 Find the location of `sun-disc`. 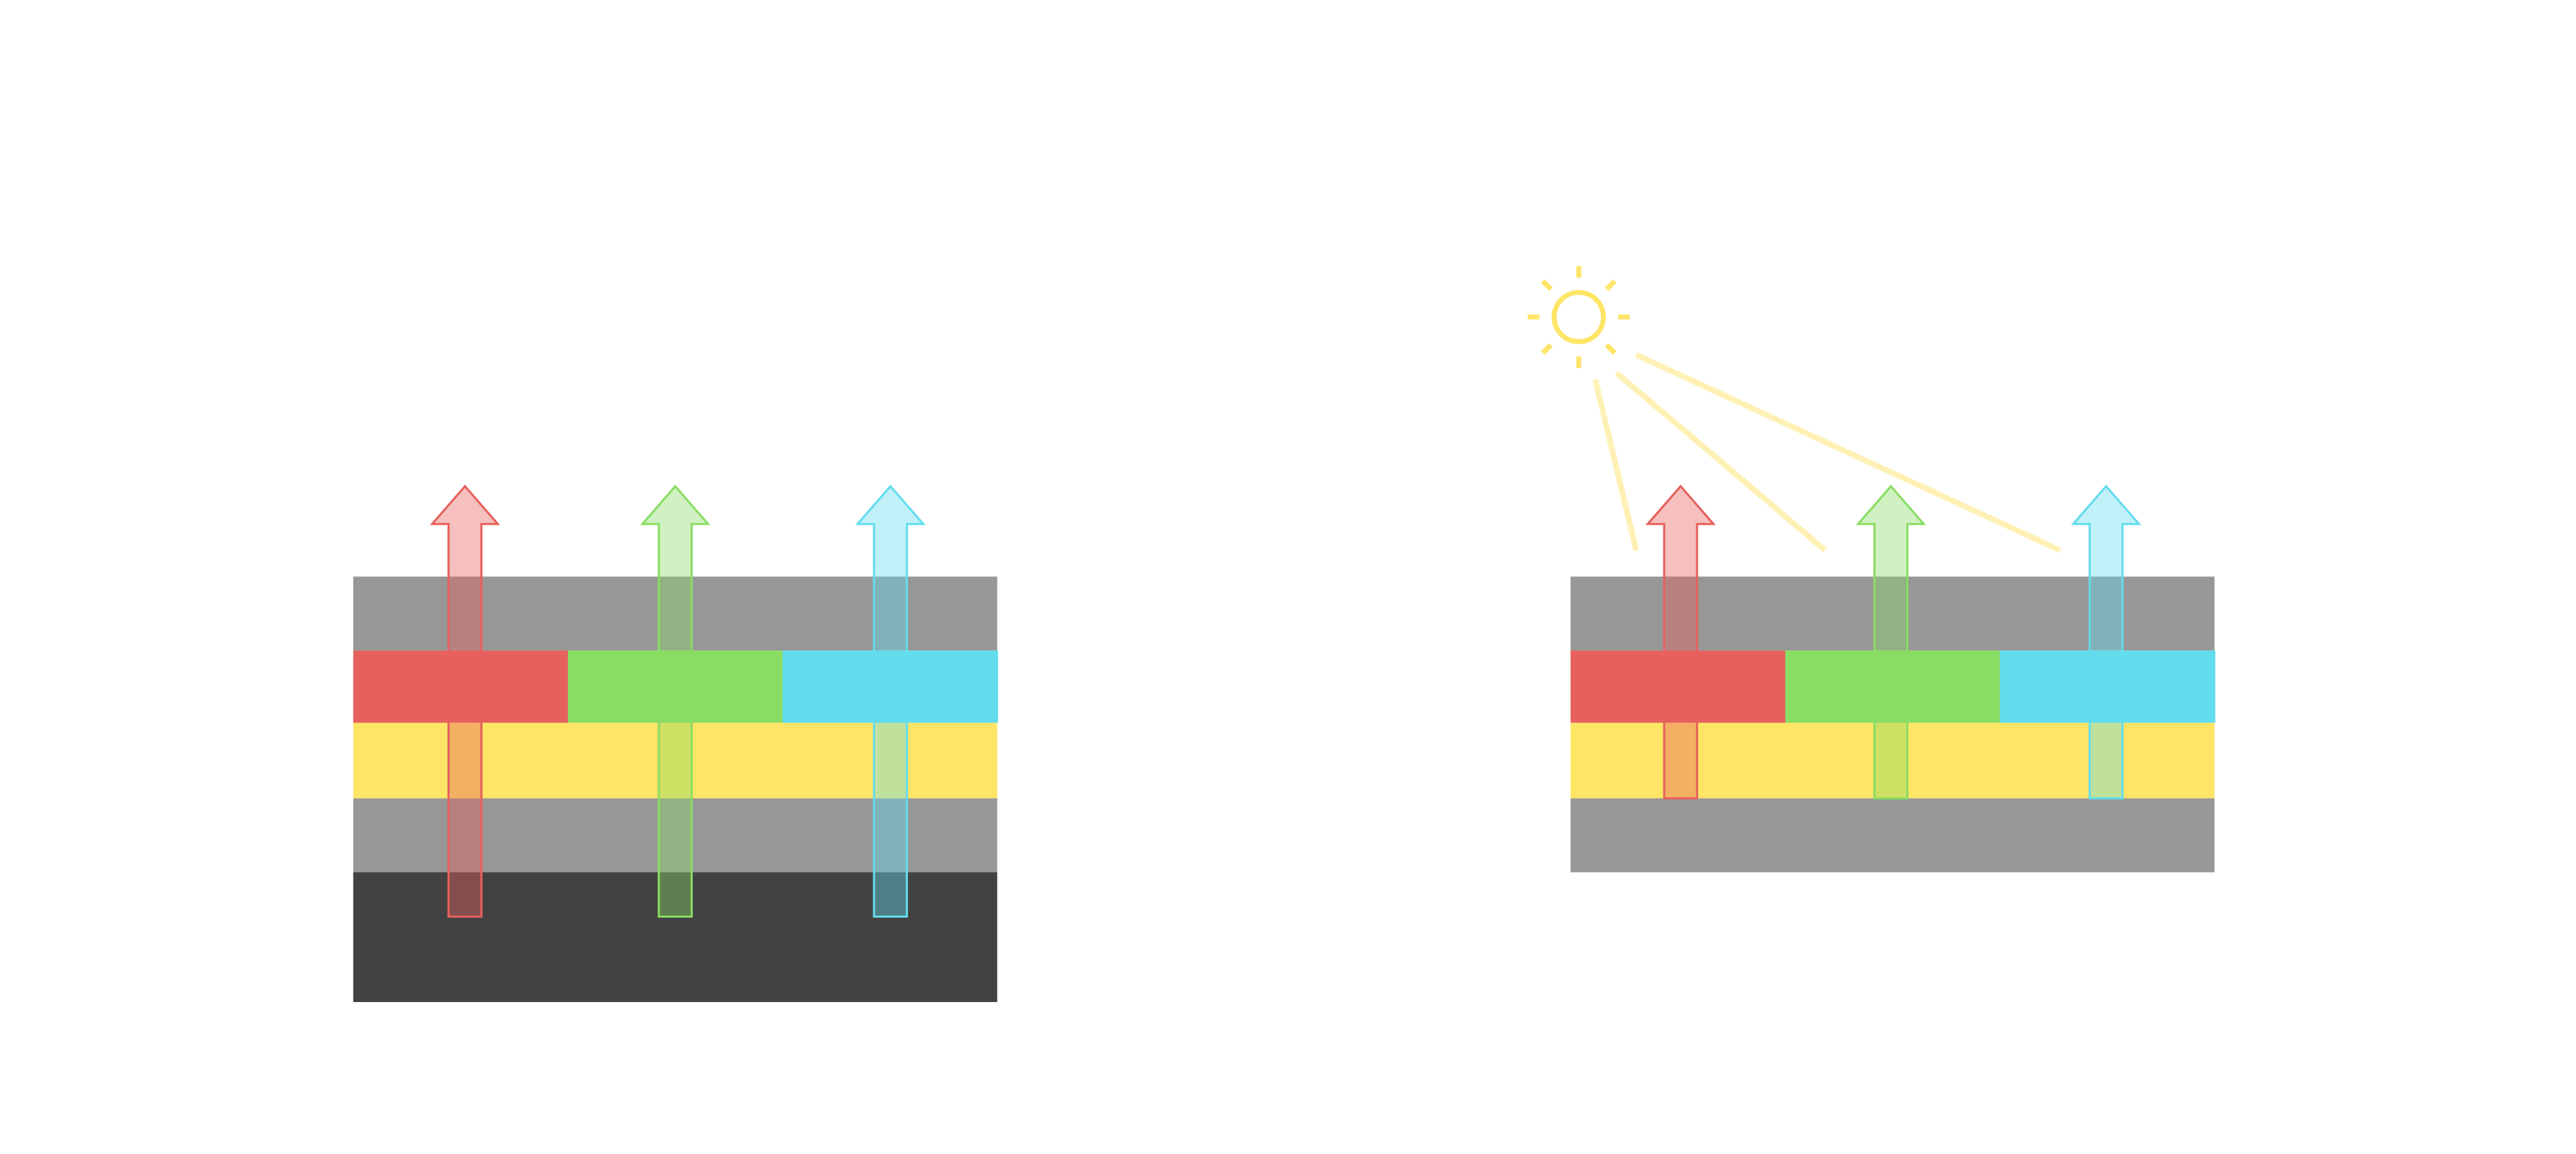

sun-disc is located at coordinates (1578, 317).